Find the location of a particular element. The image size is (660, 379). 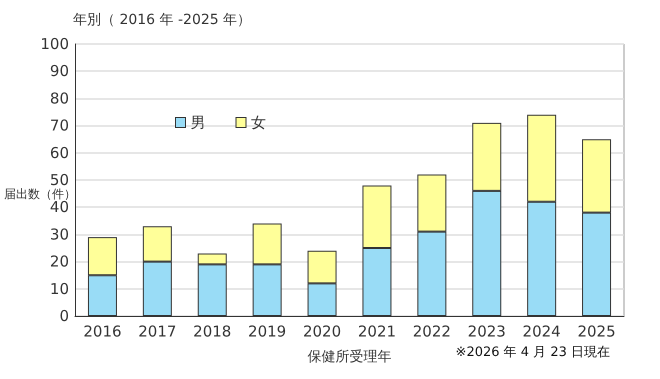

legend-label: 女 is located at coordinates (258, 123).